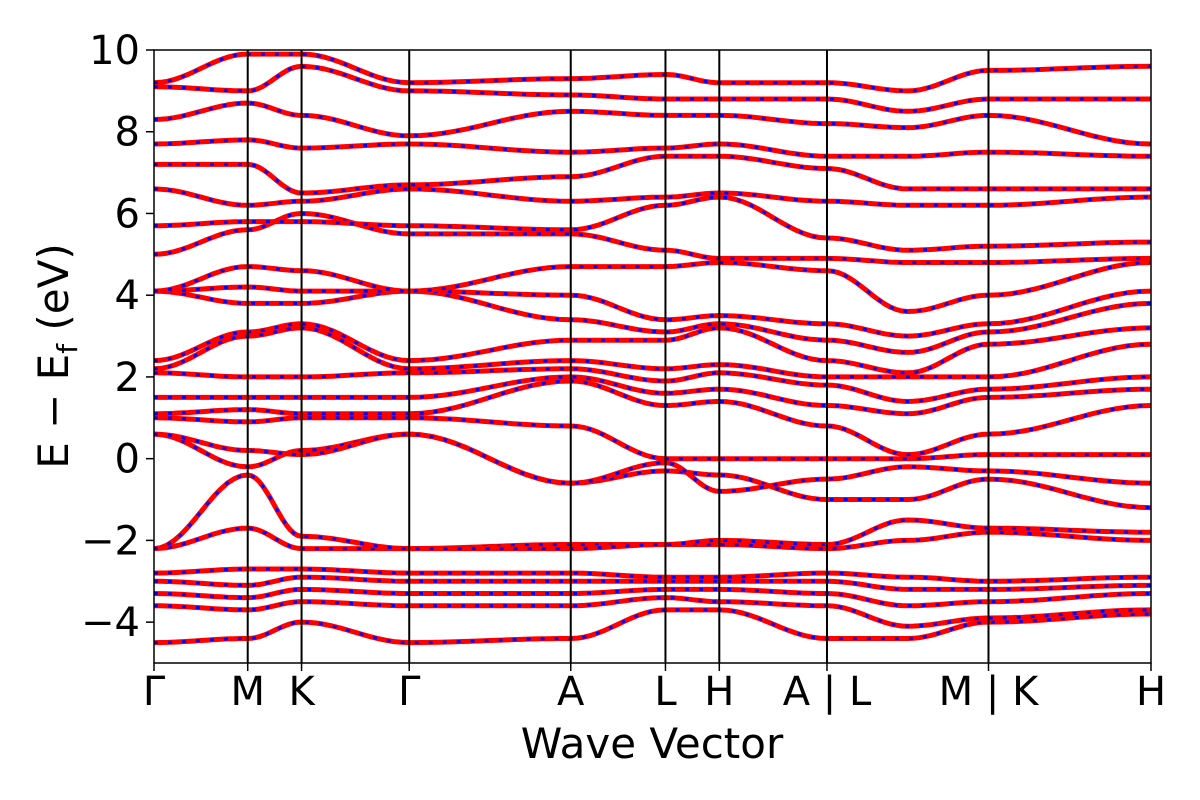 This screenshot has height=800, width=1200. I want to click on y-tick-label: 0, so click(127, 460).